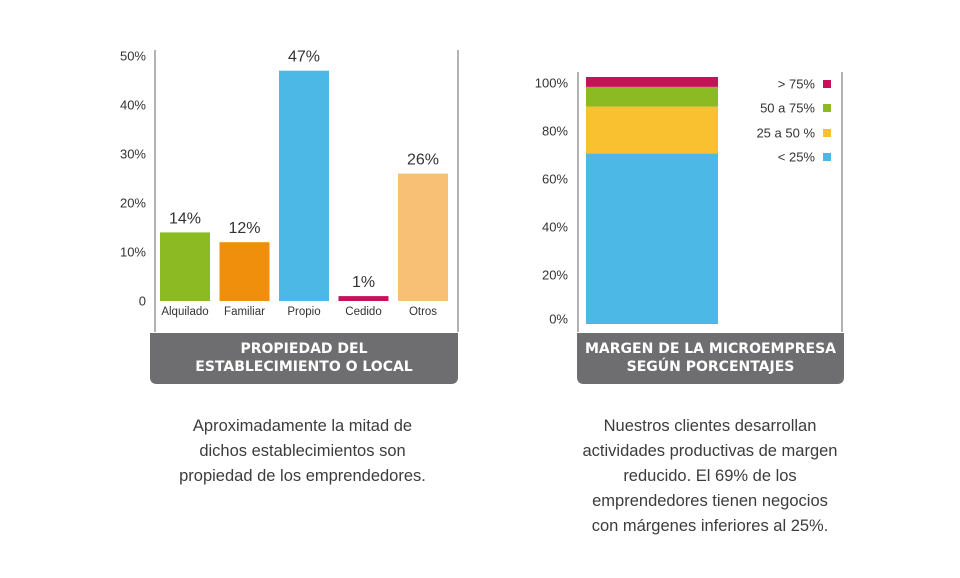  I want to click on category-label: Cedido, so click(363, 312).